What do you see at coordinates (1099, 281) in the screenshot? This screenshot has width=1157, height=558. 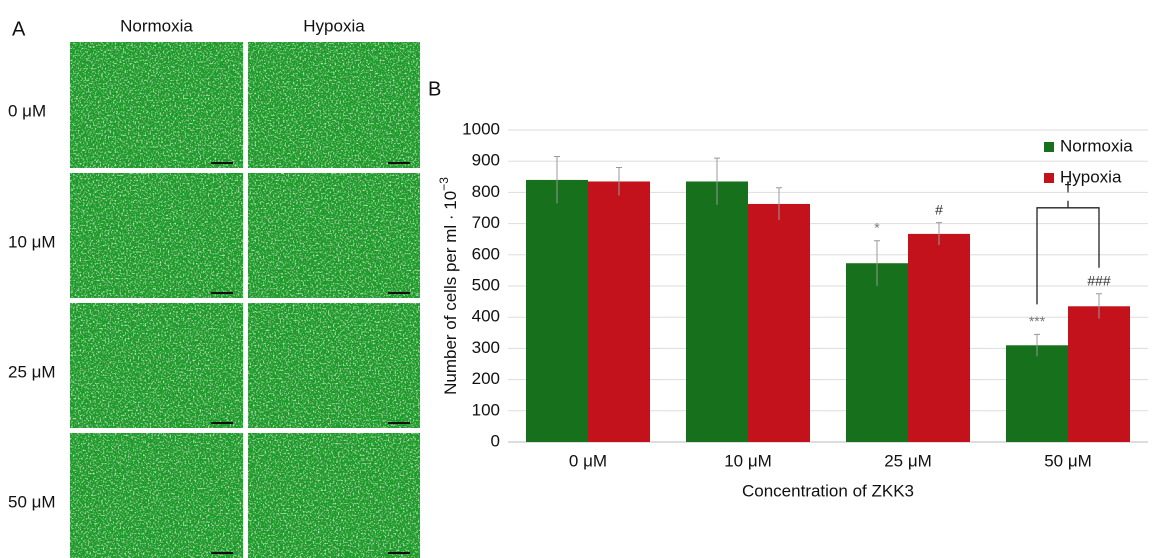 I see `significance-label: ###` at bounding box center [1099, 281].